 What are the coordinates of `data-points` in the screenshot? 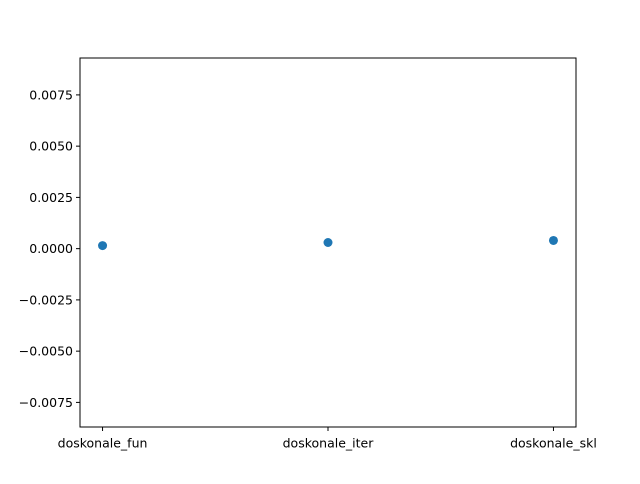 It's located at (328, 243).